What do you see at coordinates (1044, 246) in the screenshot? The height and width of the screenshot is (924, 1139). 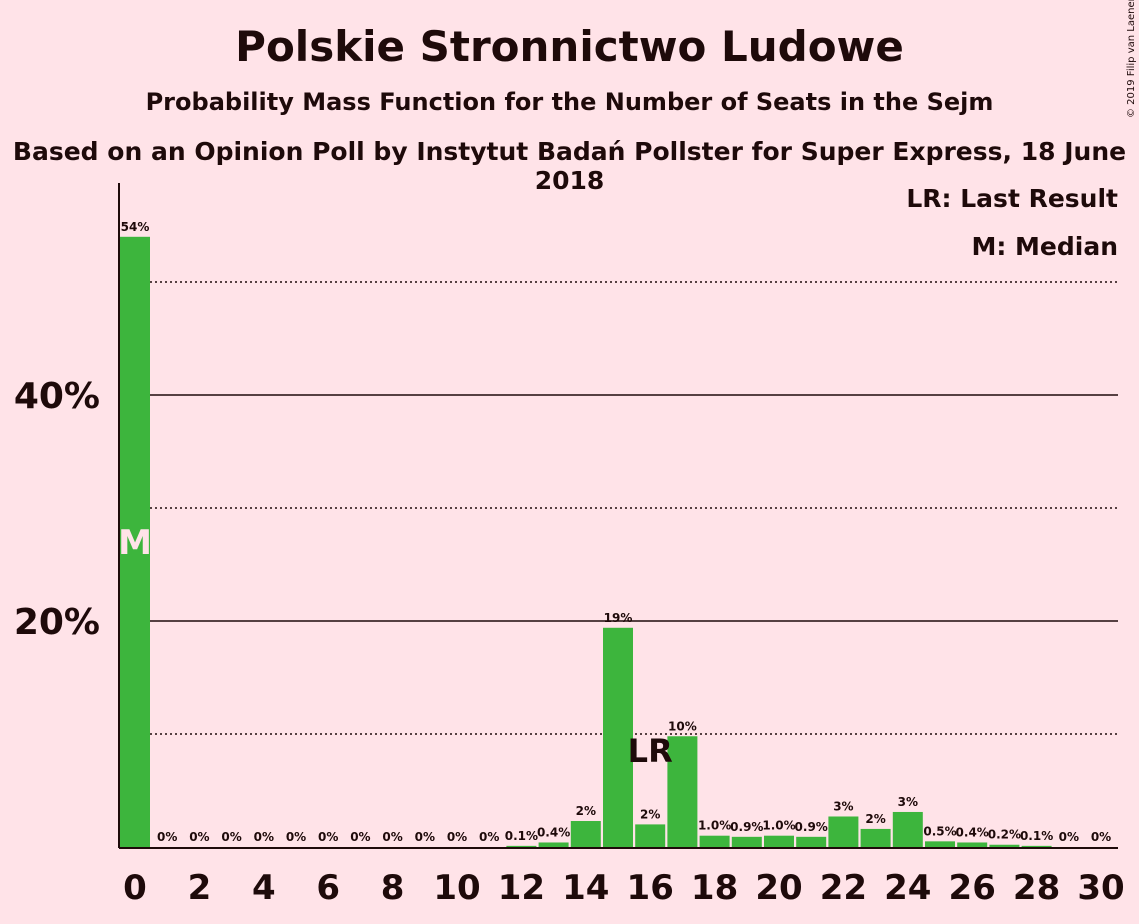 I see `legend-median: M: Median` at bounding box center [1044, 246].